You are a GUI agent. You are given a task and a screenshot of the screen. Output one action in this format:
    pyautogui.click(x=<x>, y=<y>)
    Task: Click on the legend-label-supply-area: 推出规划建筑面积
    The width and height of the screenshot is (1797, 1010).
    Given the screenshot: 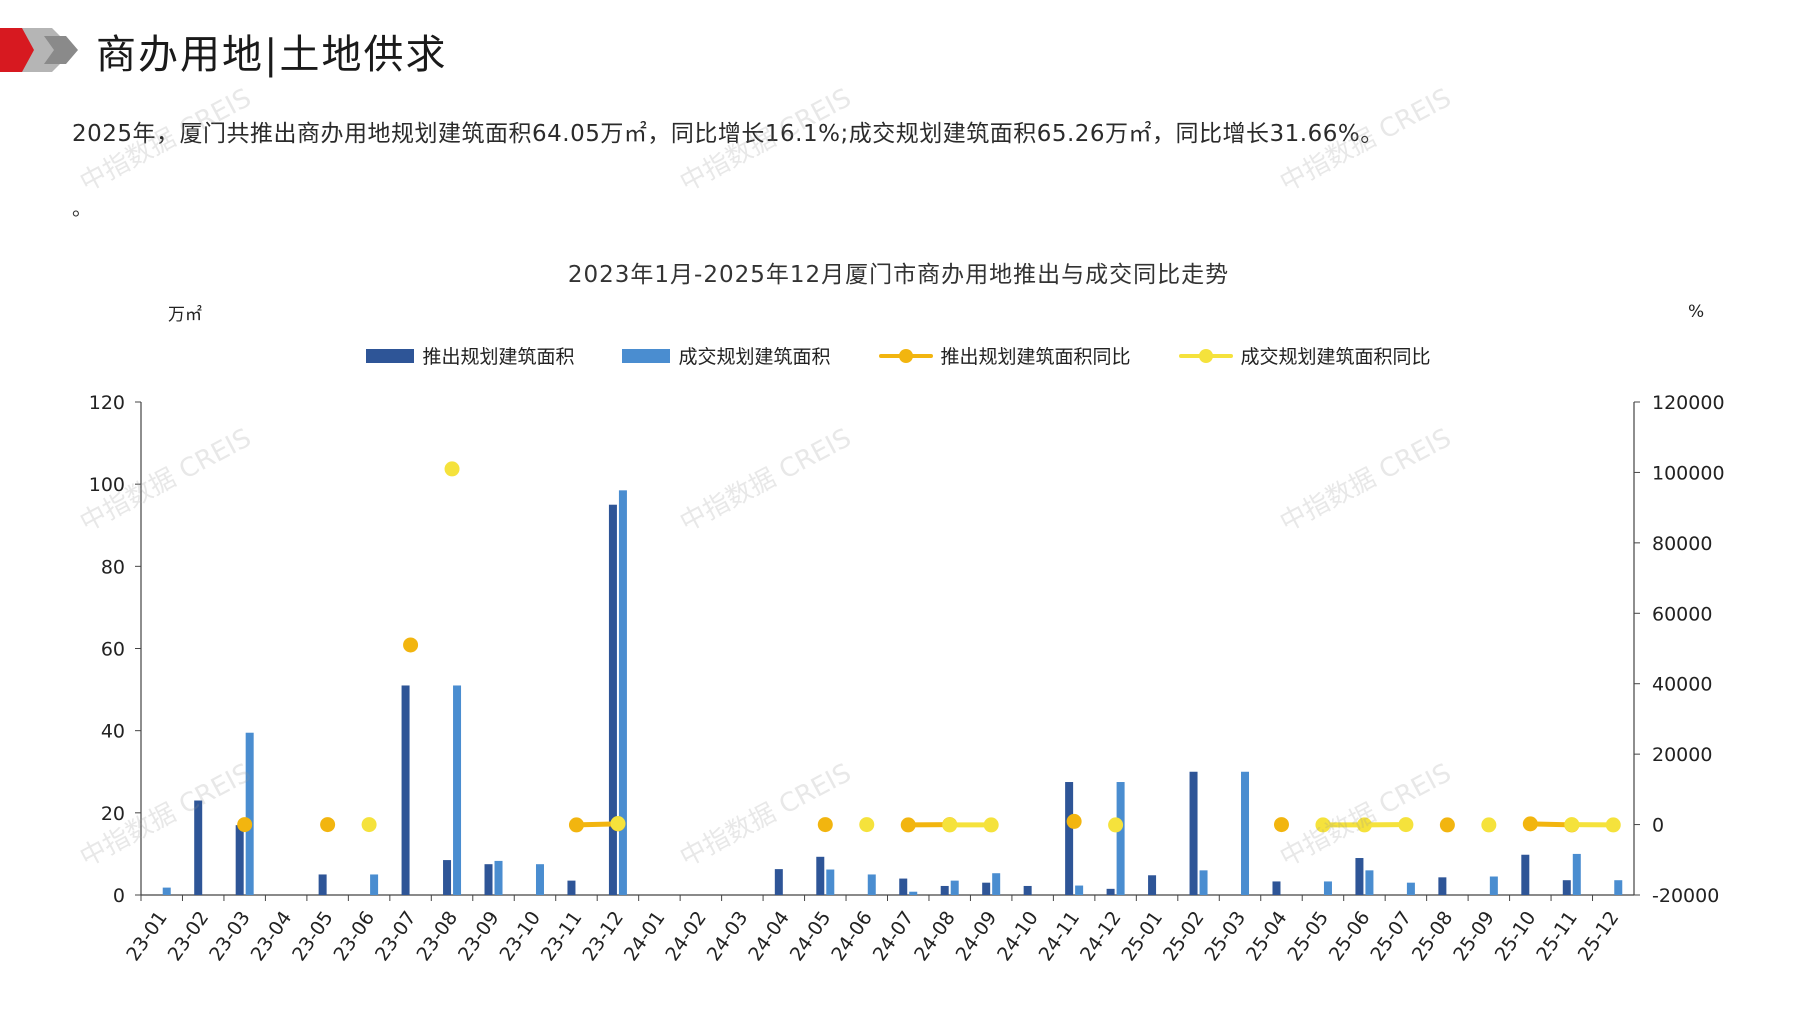 What is the action you would take?
    pyautogui.click(x=498, y=357)
    